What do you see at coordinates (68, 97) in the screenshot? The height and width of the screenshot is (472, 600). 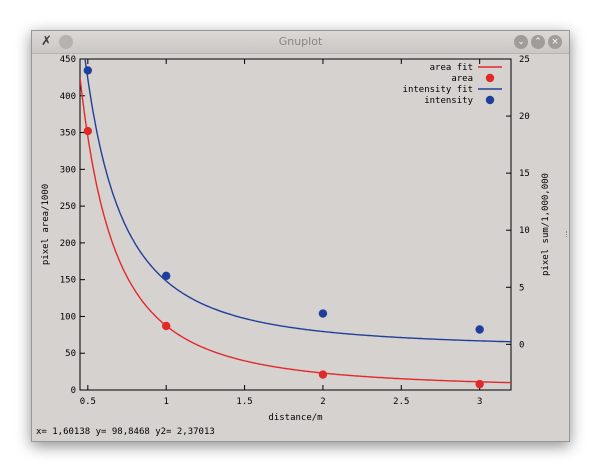 I see `y-tick-label: 400` at bounding box center [68, 97].